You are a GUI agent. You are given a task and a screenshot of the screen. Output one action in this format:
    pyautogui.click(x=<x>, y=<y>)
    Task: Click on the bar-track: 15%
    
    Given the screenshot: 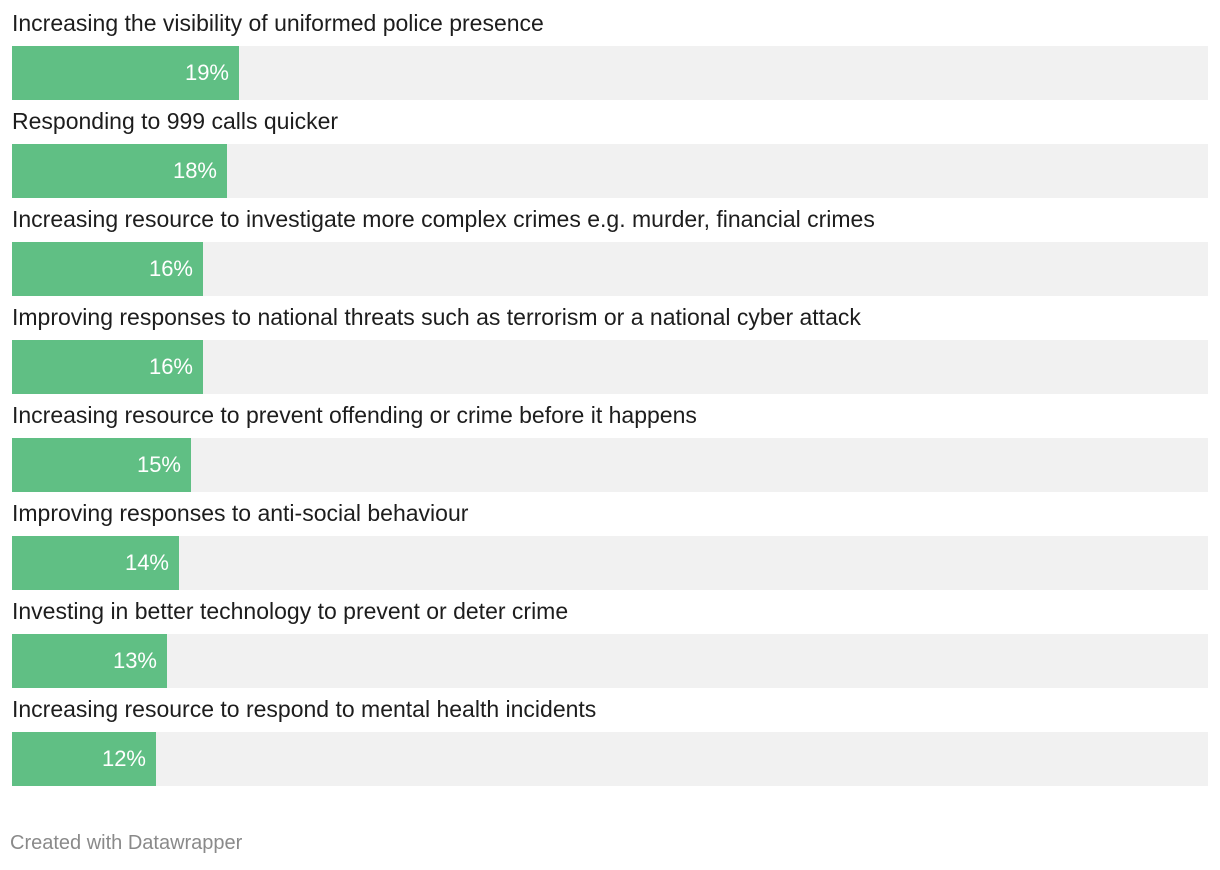 What is the action you would take?
    pyautogui.click(x=610, y=465)
    